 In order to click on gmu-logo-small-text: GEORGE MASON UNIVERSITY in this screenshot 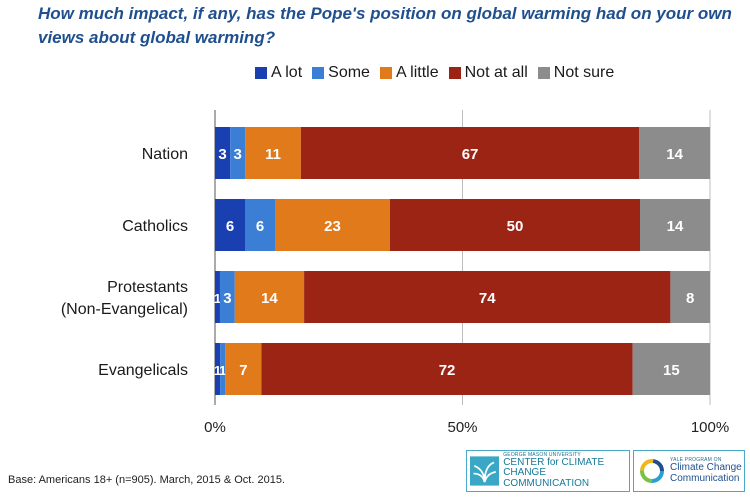, I will do `click(542, 454)`.